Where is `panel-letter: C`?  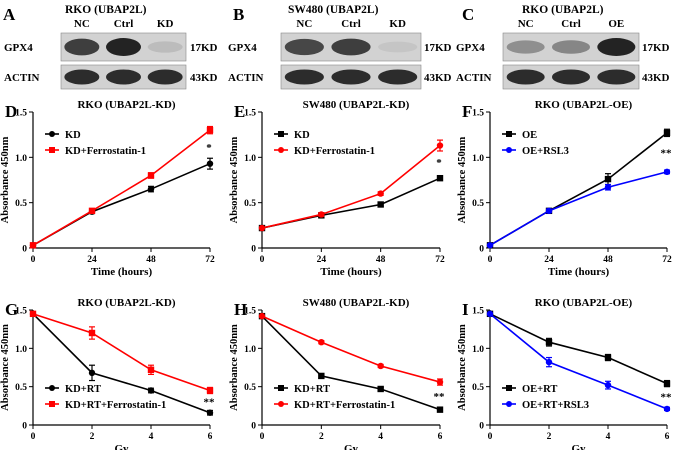 panel-letter: C is located at coordinates (468, 14).